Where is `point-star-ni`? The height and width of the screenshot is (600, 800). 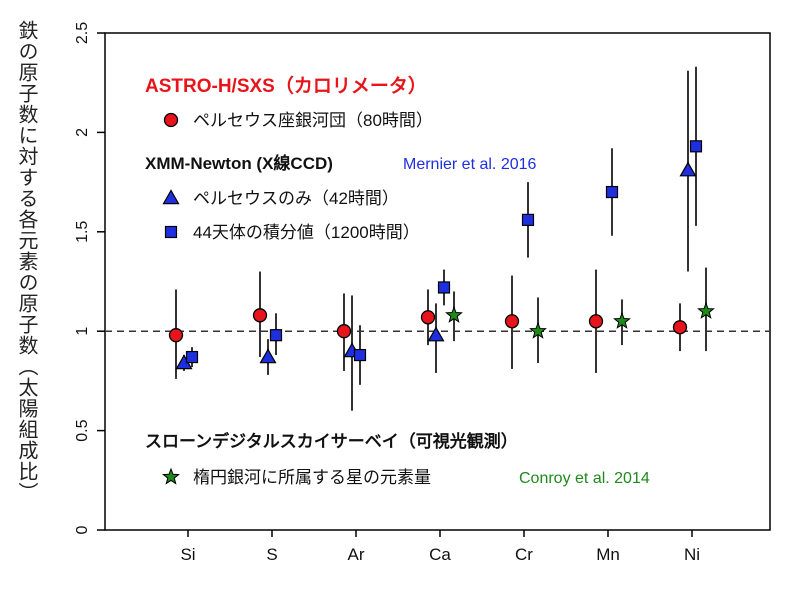
point-star-ni is located at coordinates (706, 310).